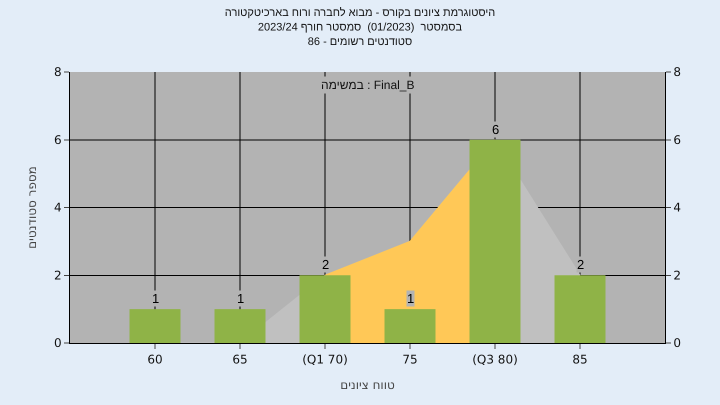  I want to click on y-tick-label: 6, so click(58, 139).